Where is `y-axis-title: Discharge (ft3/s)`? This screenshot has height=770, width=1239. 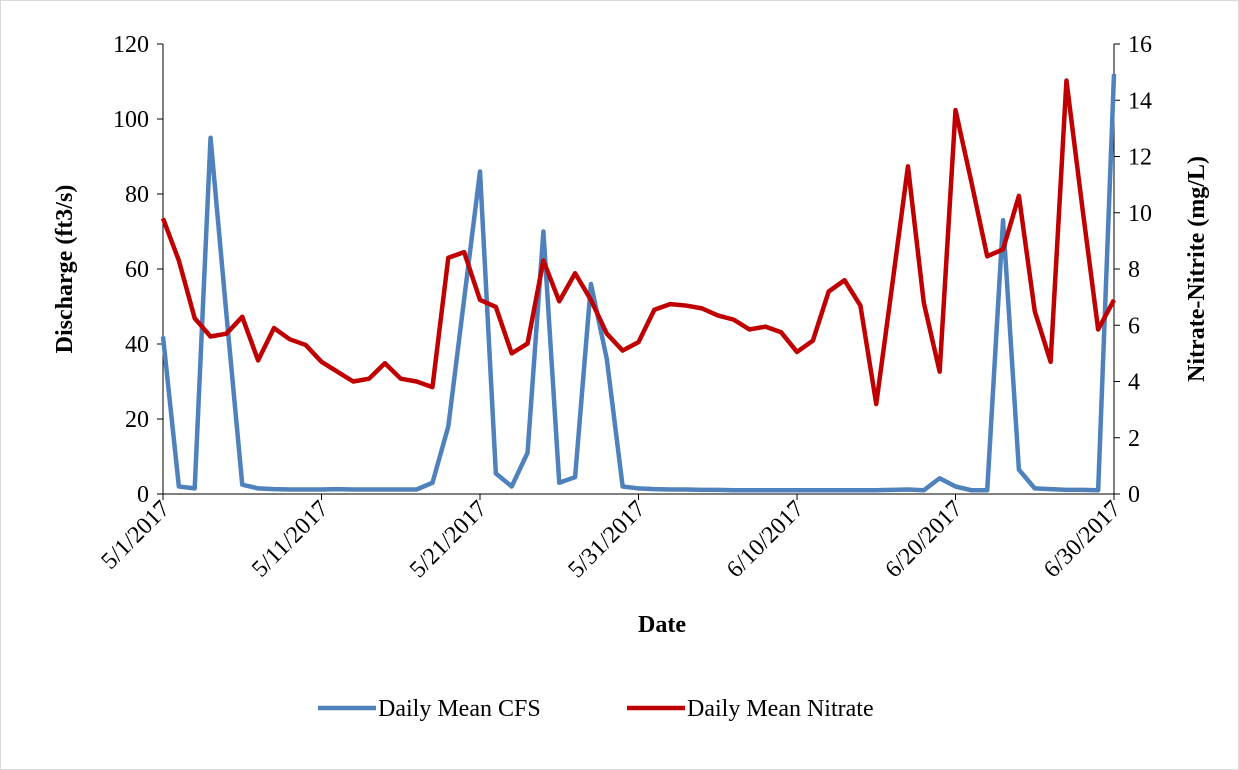
y-axis-title: Discharge (ft3/s) is located at coordinates (65, 269).